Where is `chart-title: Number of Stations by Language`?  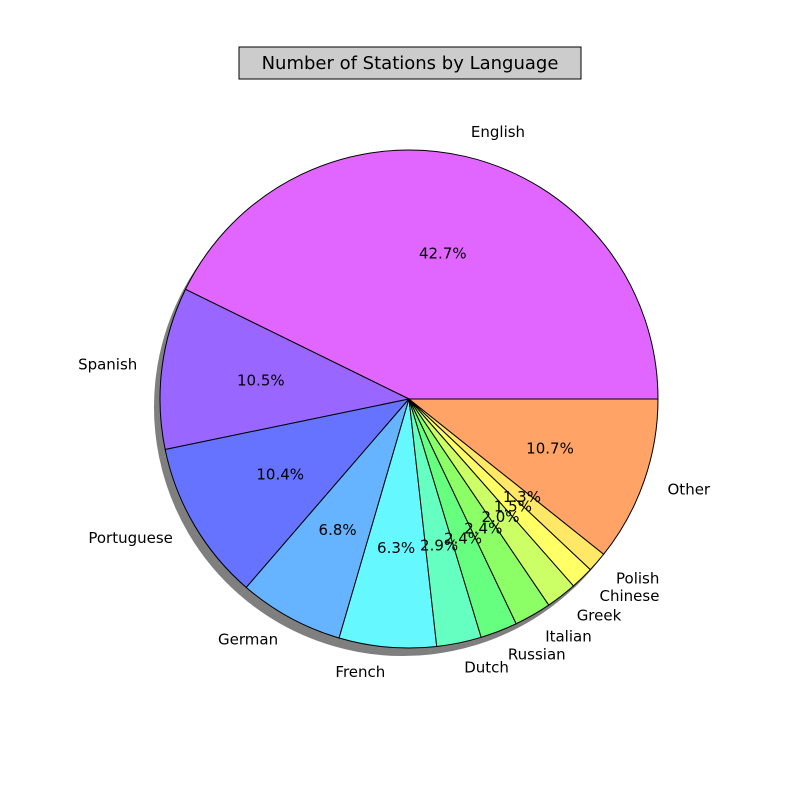
chart-title: Number of Stations by Language is located at coordinates (410, 63).